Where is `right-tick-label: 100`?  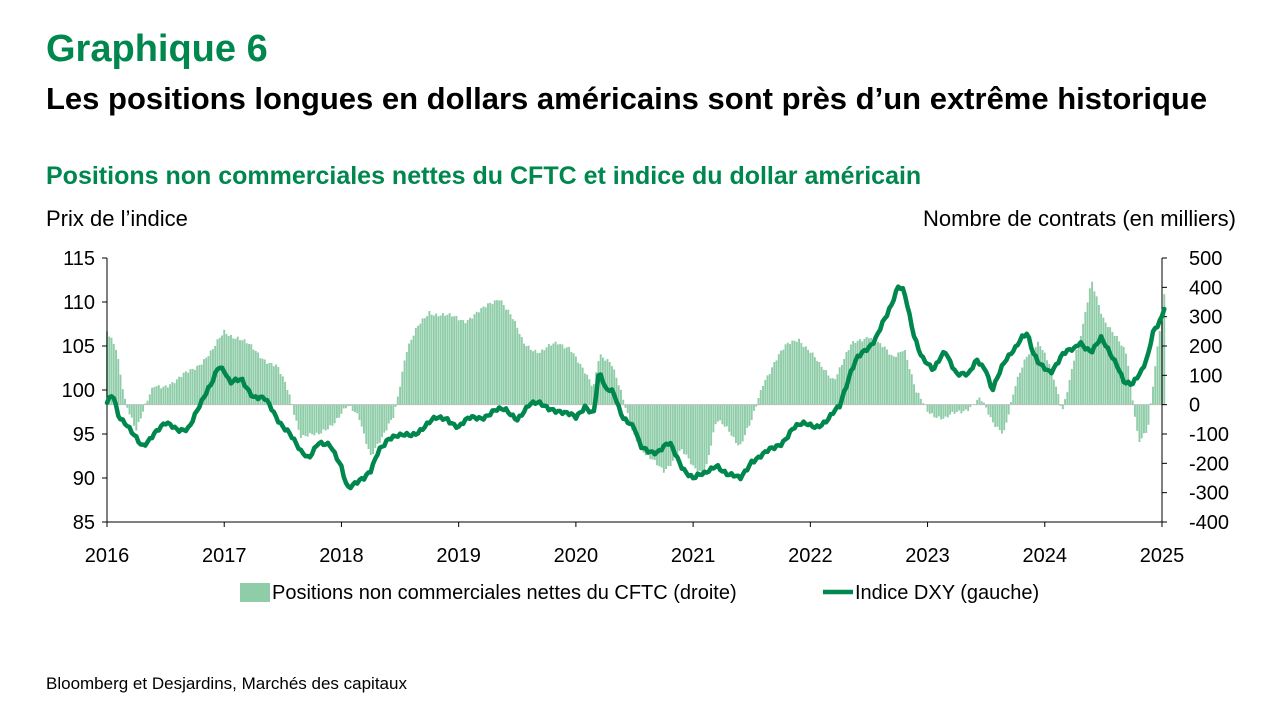 right-tick-label: 100 is located at coordinates (1205, 376).